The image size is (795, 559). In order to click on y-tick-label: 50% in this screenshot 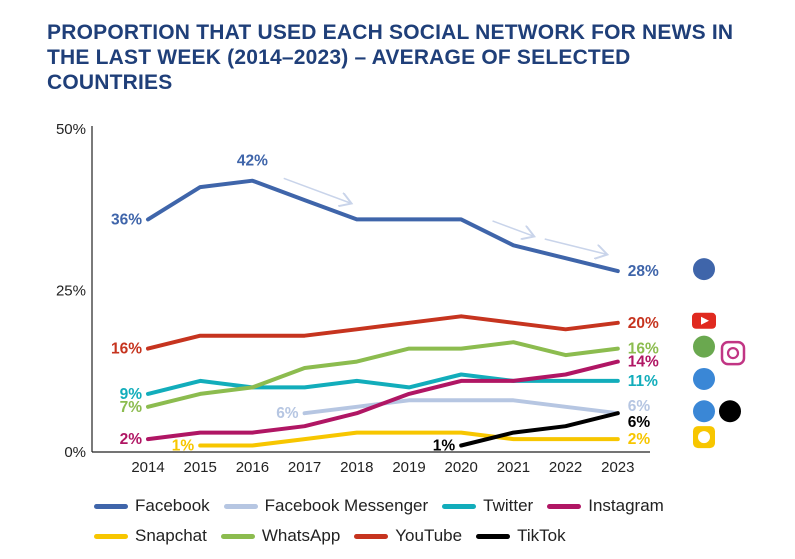, I will do `click(71, 129)`.